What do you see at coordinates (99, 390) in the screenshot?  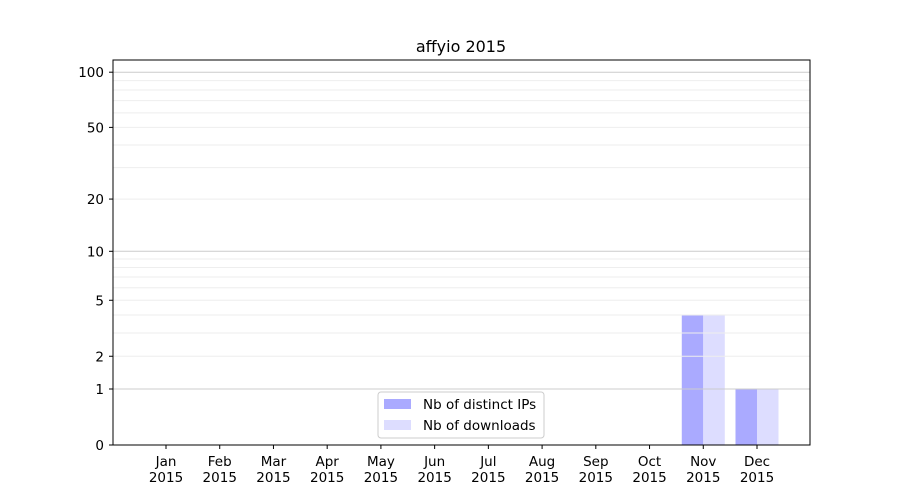 I see `y-tick-label: 1` at bounding box center [99, 390].